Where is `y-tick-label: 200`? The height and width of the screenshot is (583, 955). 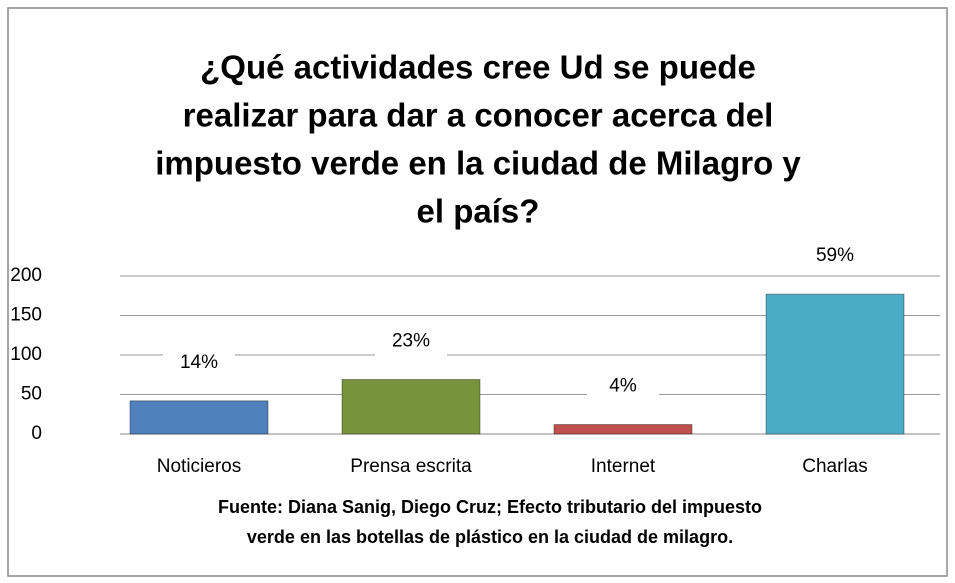
y-tick-label: 200 is located at coordinates (26, 275).